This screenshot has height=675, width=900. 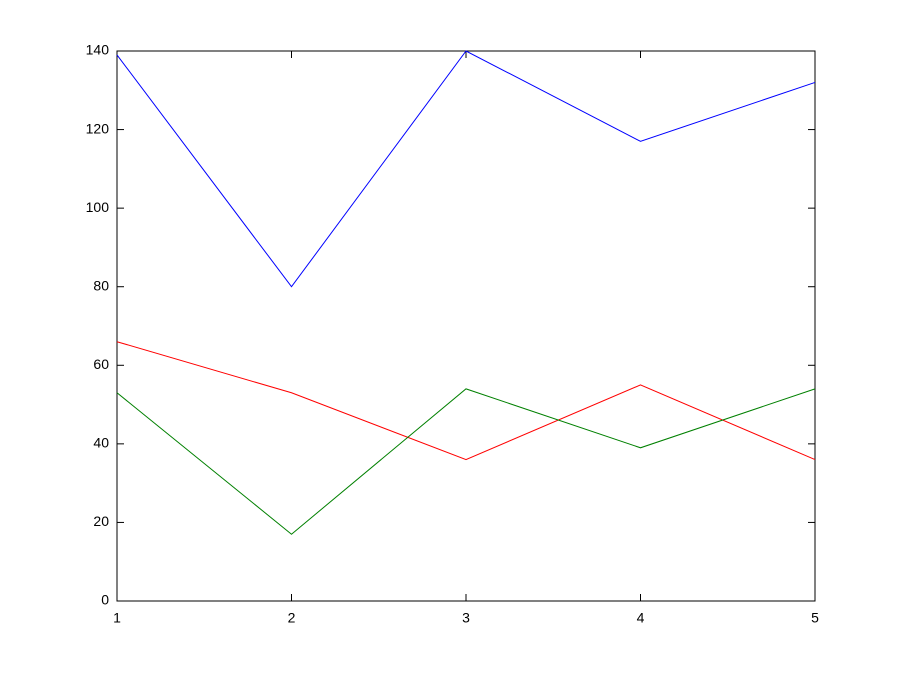 What do you see at coordinates (98, 50) in the screenshot?
I see `y-tick-label: 140` at bounding box center [98, 50].